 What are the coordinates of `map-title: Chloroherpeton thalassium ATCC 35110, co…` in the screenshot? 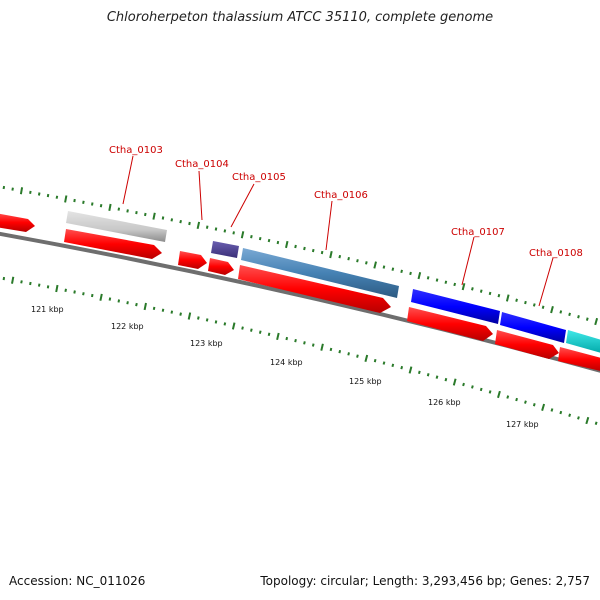 It's located at (300, 17).